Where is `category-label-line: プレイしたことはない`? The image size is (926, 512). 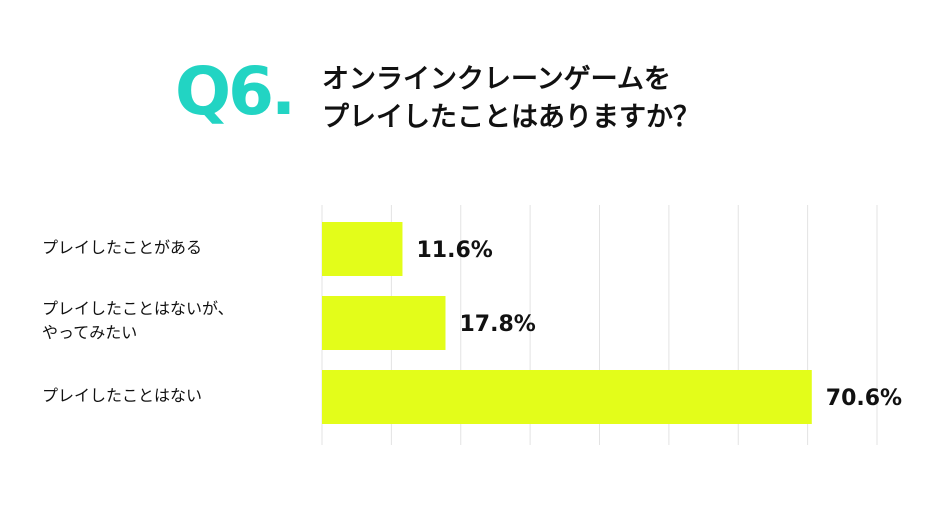
category-label-line: プレイしたことはない is located at coordinates (122, 395).